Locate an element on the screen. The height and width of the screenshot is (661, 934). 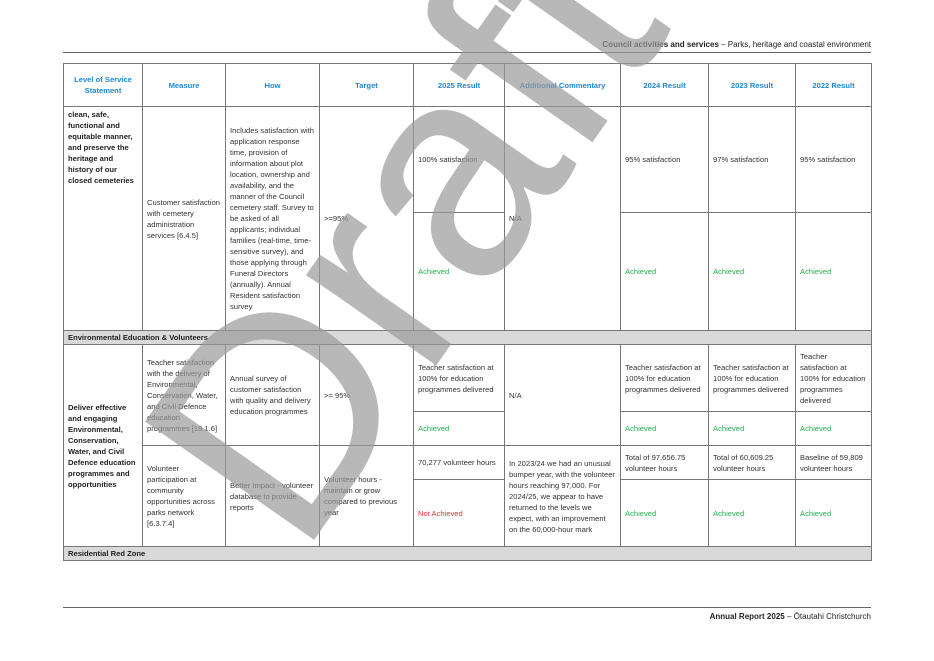
section-row: Environmental Education & Volunteers is located at coordinates (467, 337).